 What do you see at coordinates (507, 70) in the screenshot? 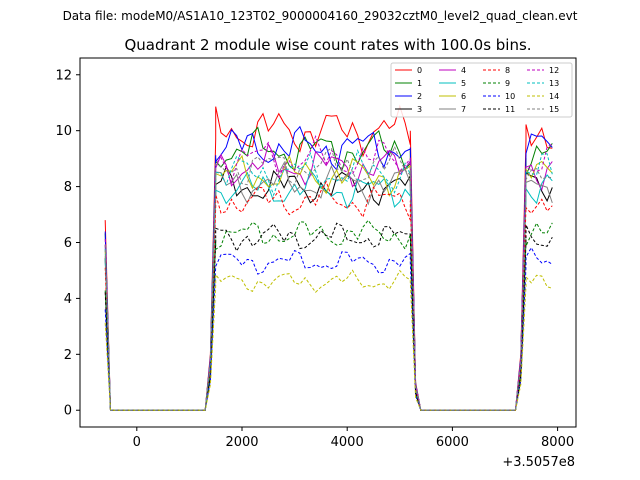
I see `legend-label-8: 8` at bounding box center [507, 70].